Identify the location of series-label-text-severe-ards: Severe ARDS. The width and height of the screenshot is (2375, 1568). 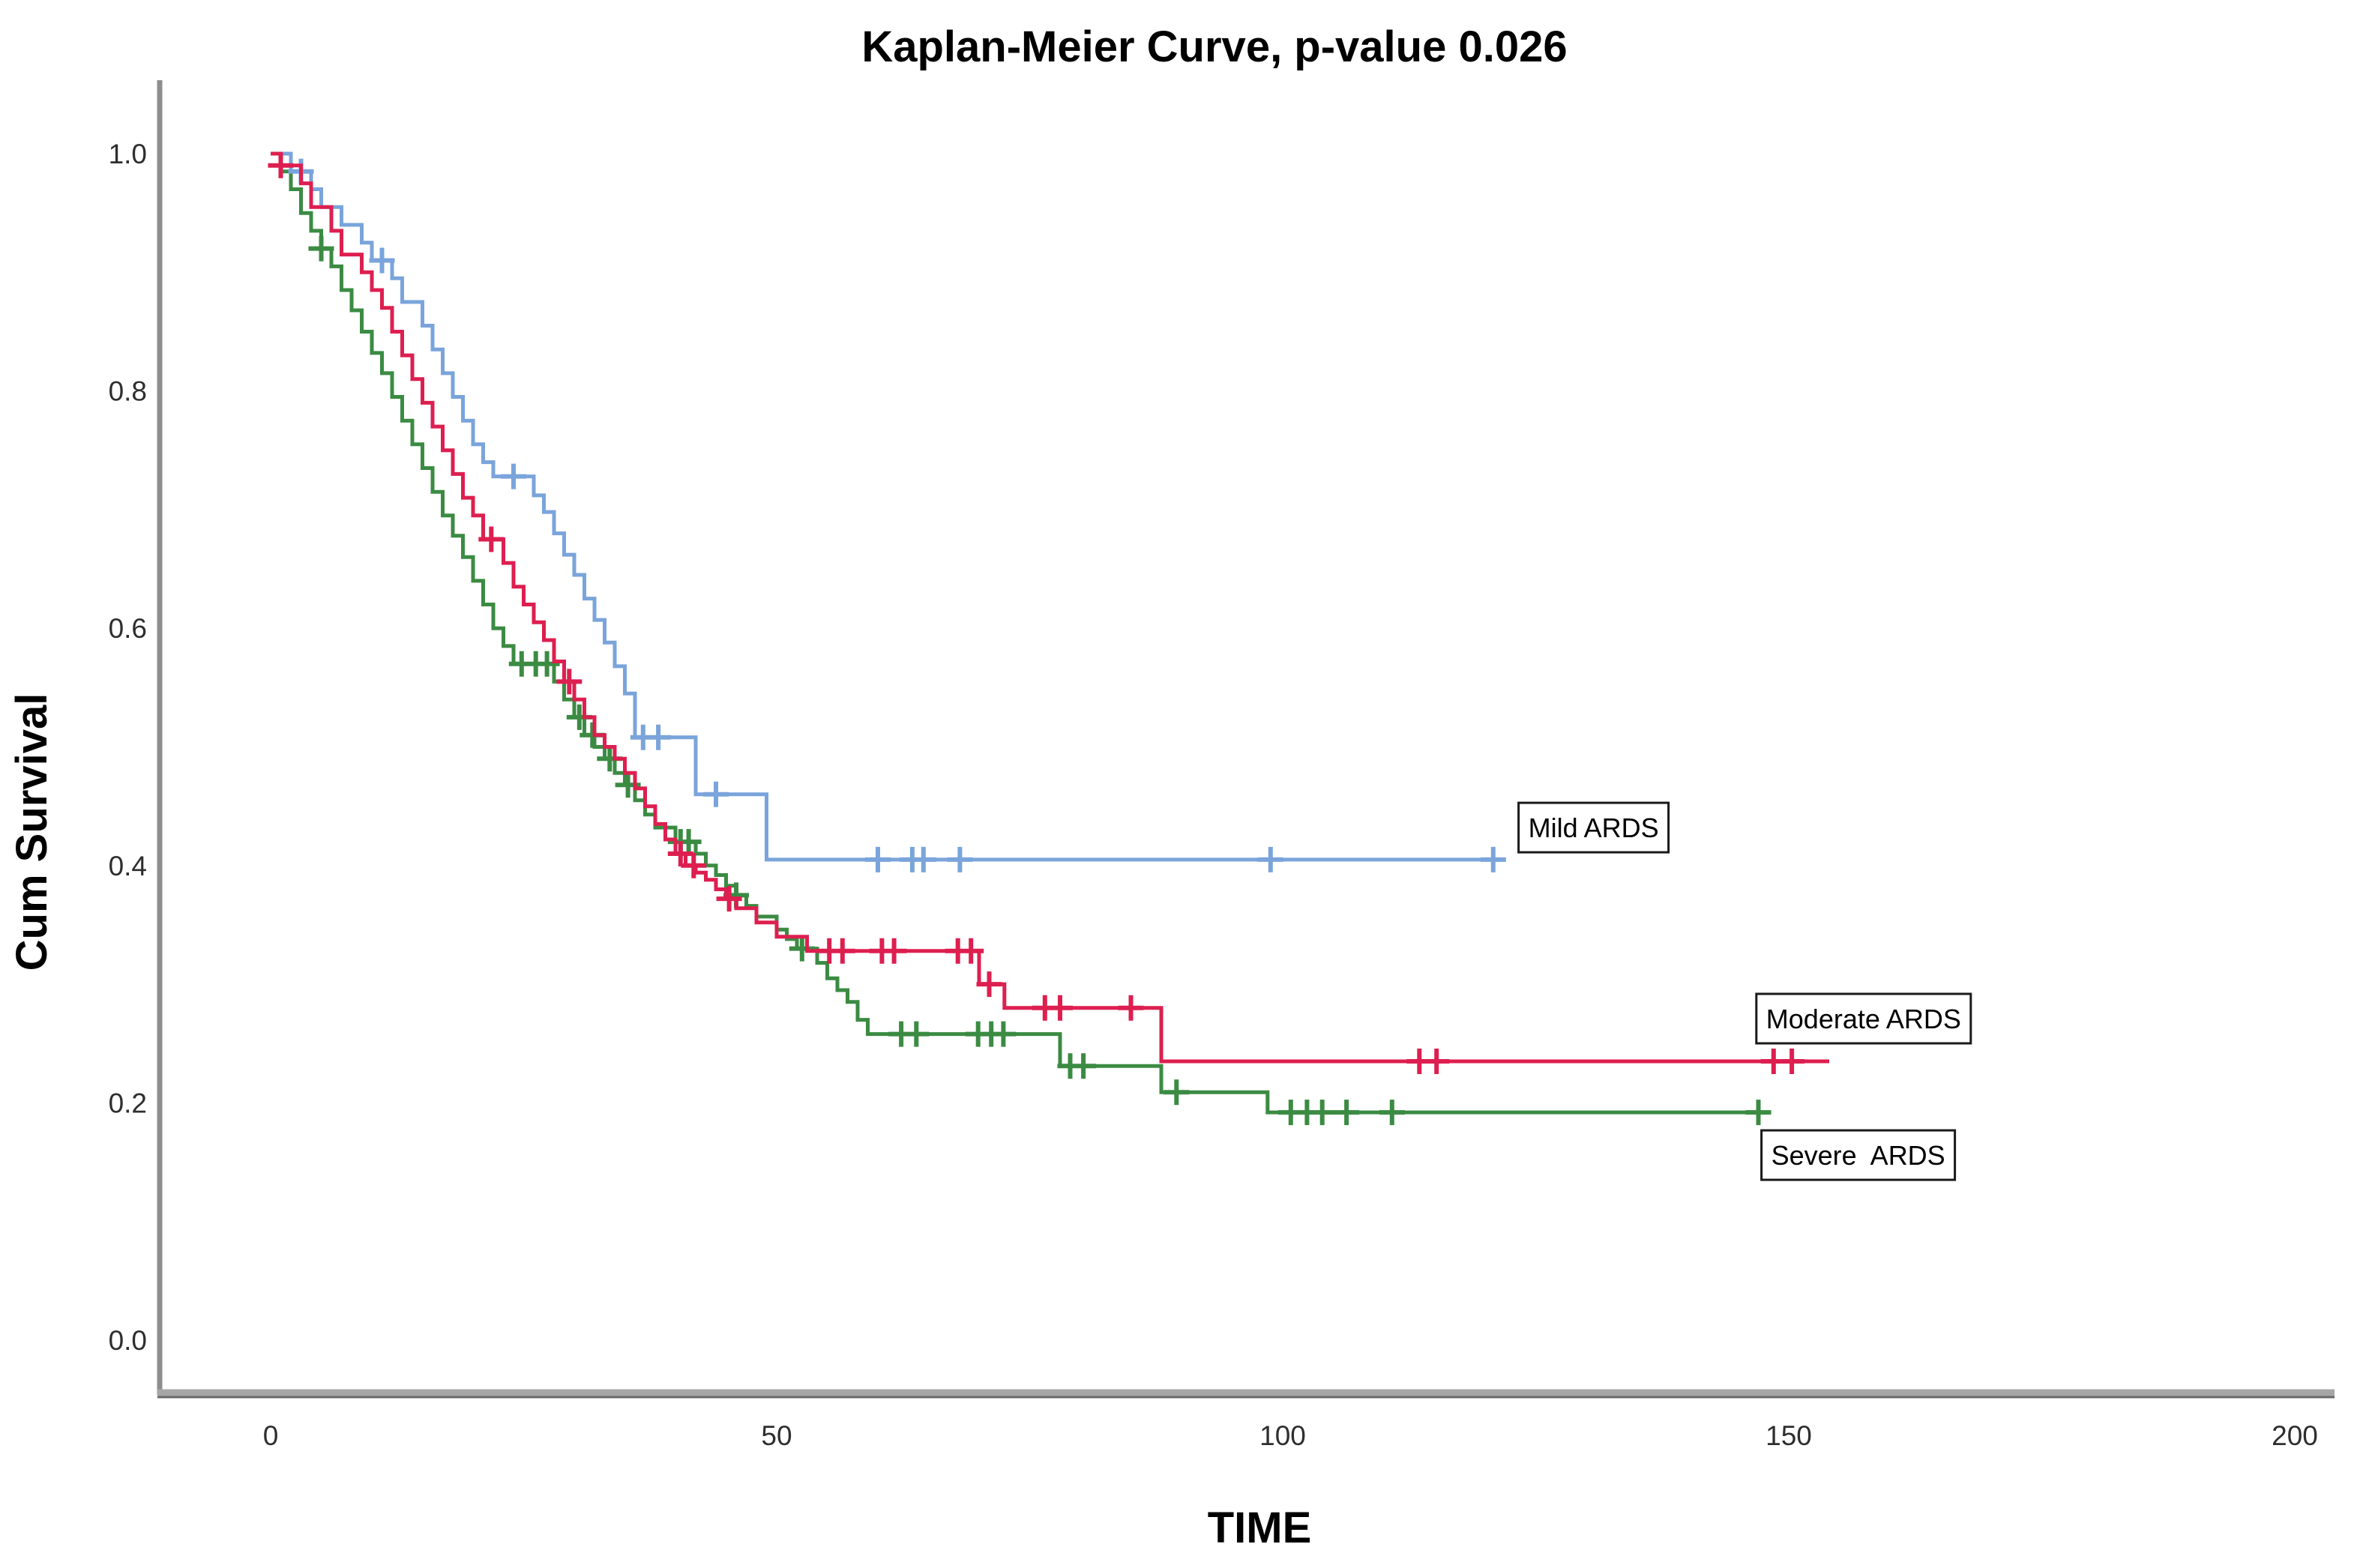
(1858, 1155).